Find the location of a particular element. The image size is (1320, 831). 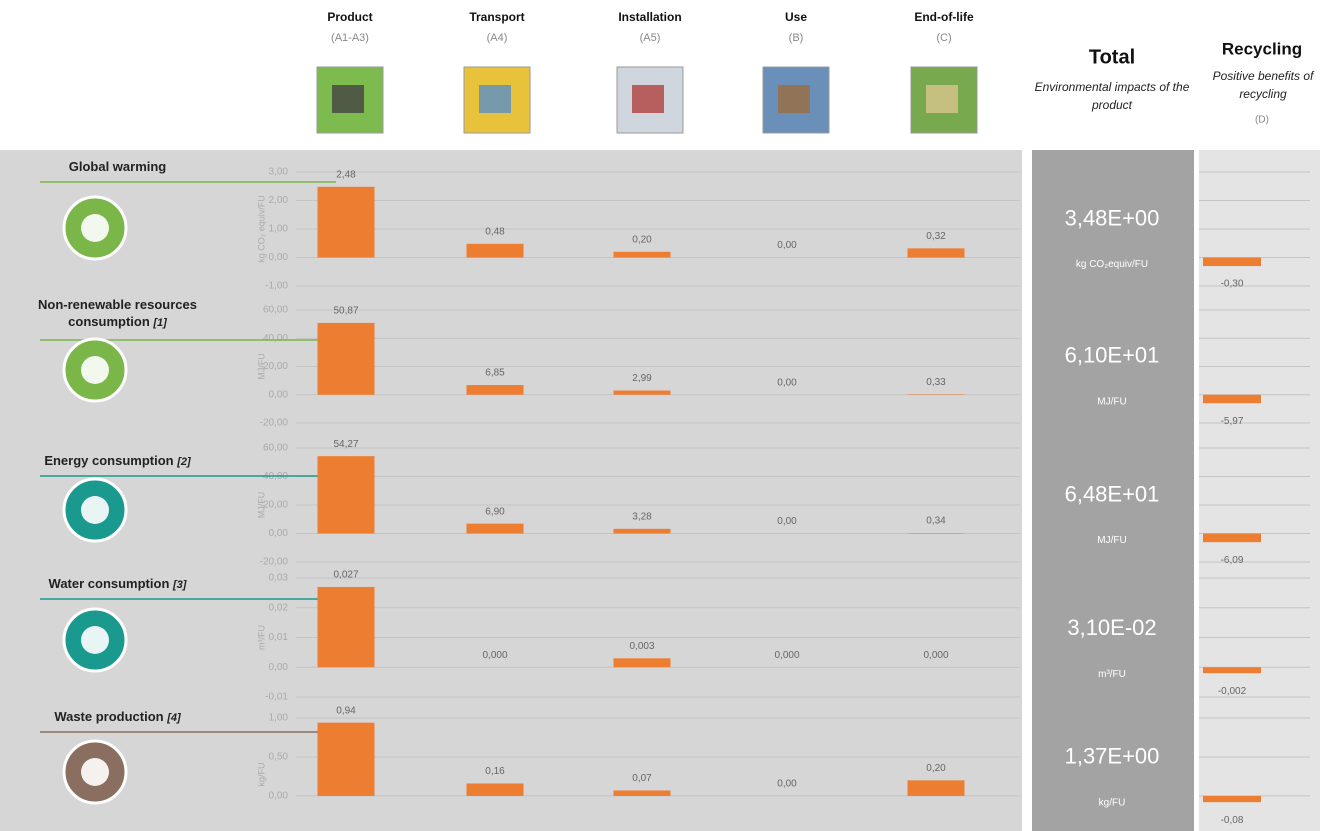

y-tick-label: 3,00 is located at coordinates (279, 172).